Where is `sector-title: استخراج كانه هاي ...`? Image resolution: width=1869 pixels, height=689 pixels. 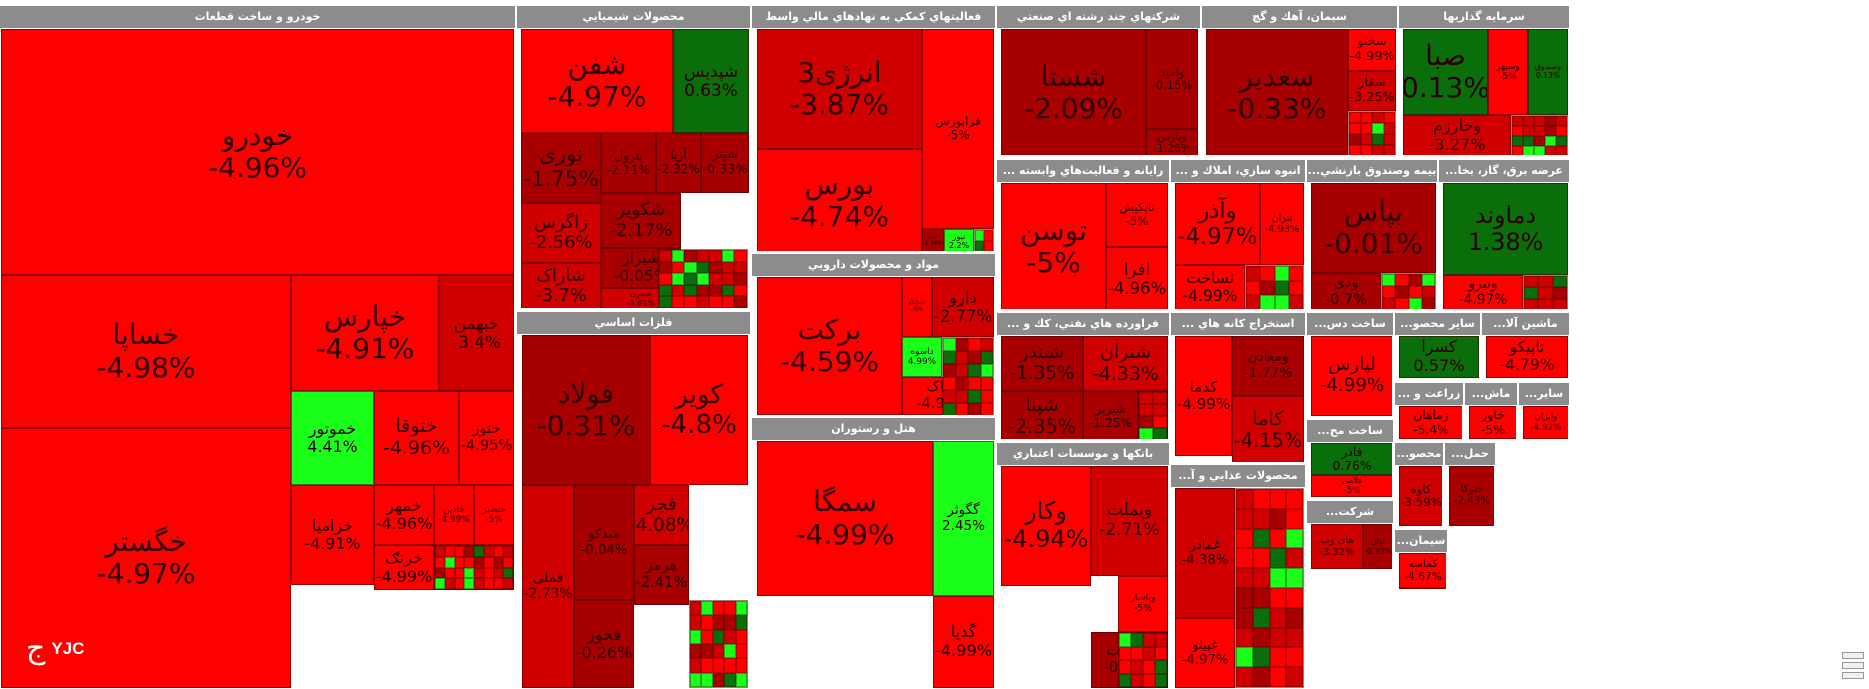
sector-title: استخراج كانه هاي ... is located at coordinates (1238, 324).